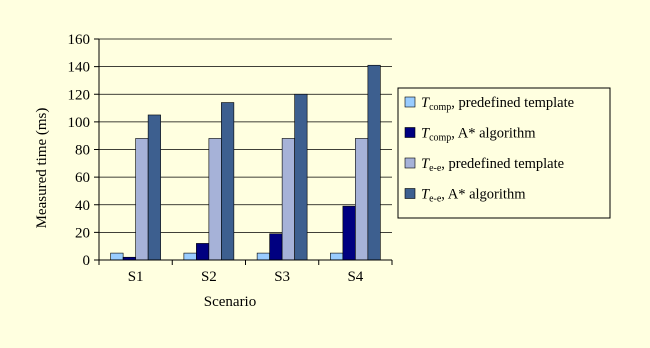  I want to click on y-axis-label: Measured time (ms), so click(42, 168).